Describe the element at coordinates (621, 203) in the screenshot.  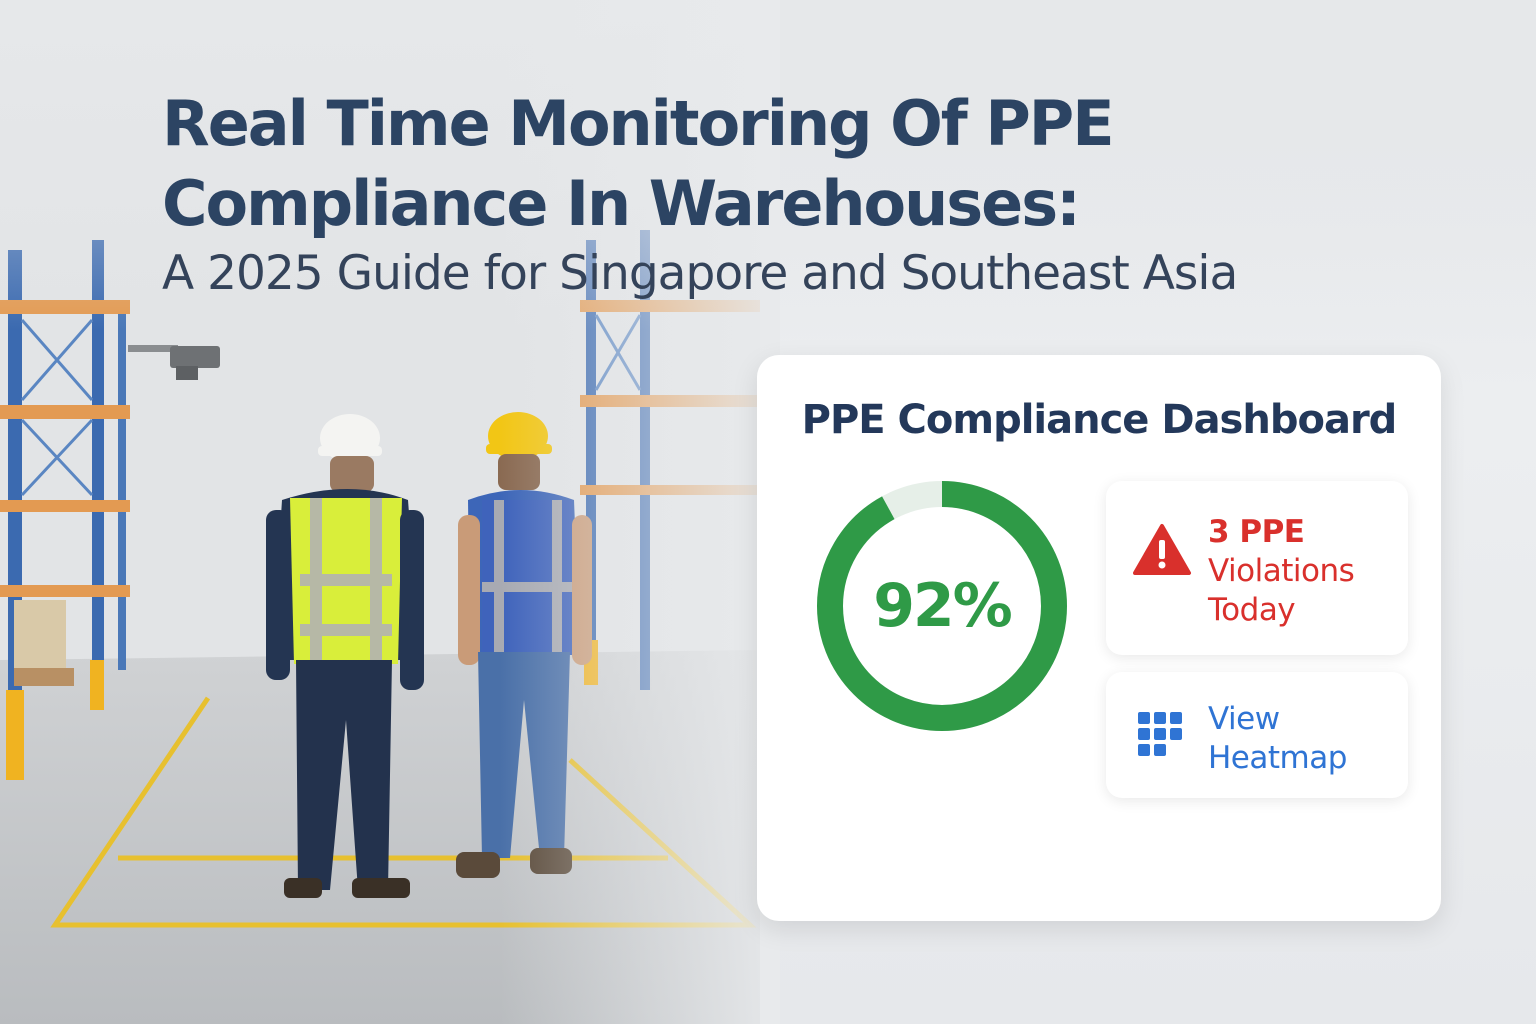
I see `page-title-line-2: Compliance In Warehouses:` at that location.